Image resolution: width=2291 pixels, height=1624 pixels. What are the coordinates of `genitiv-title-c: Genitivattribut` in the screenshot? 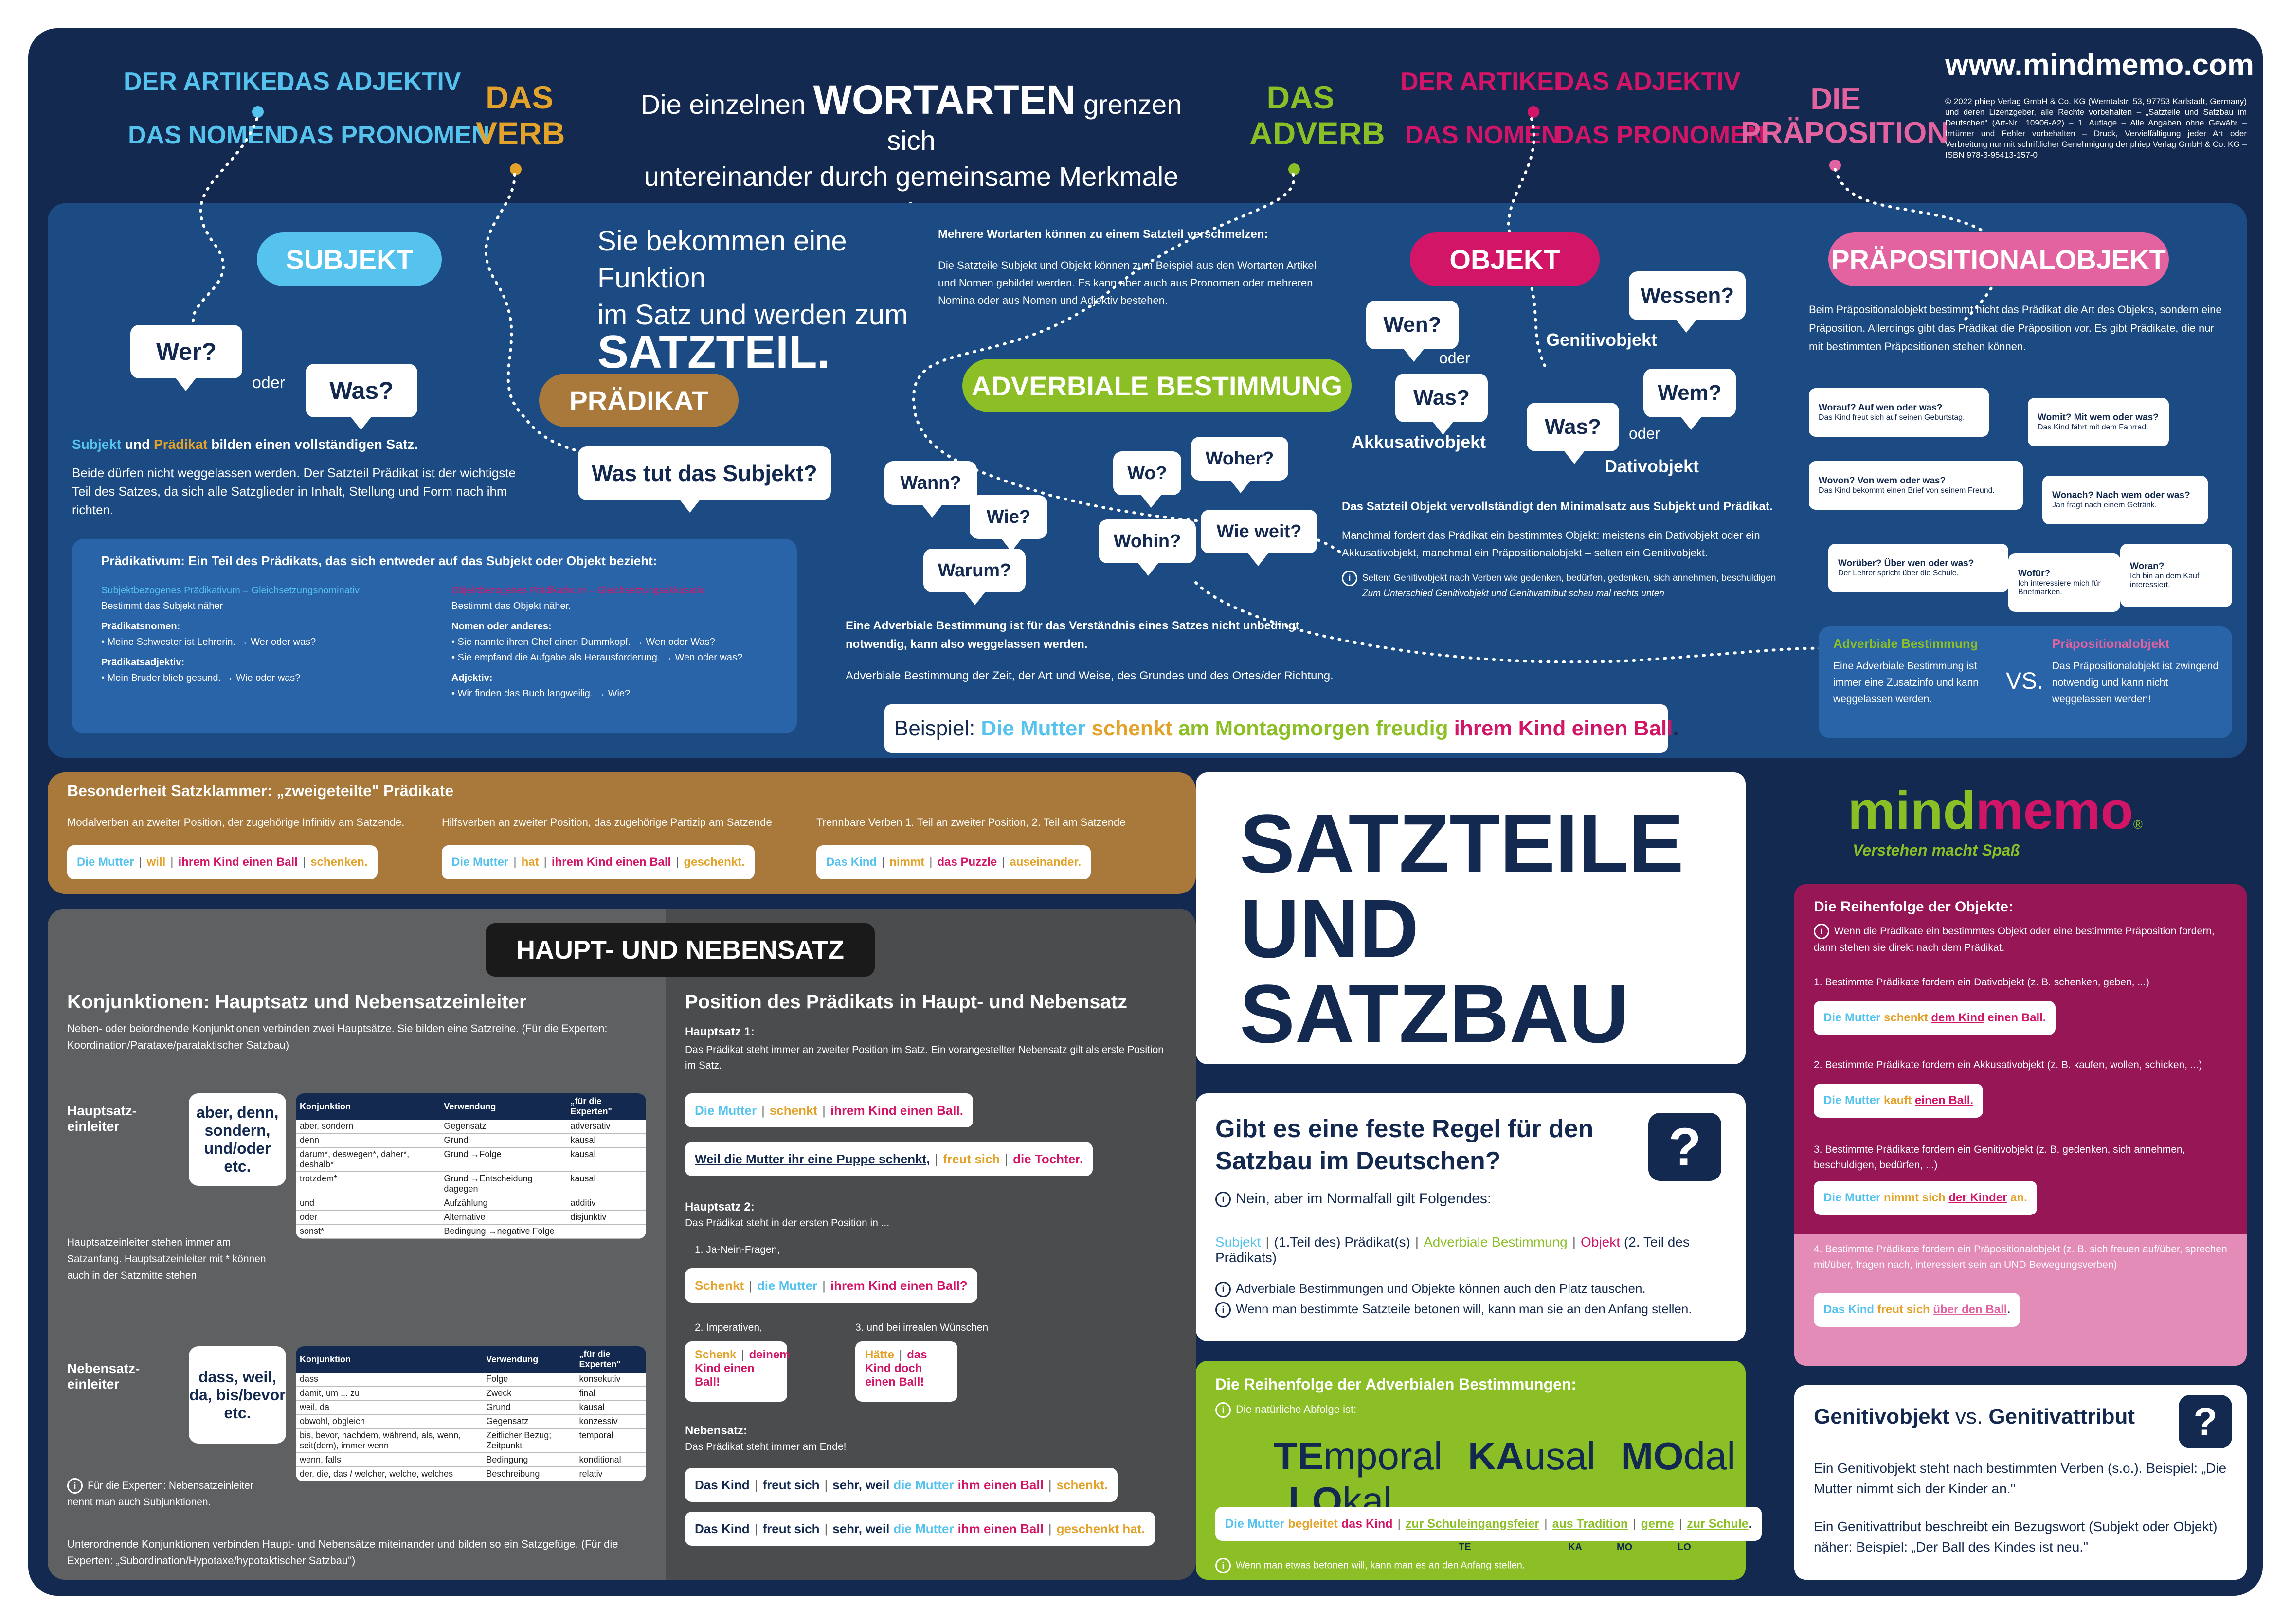 It's located at (2061, 1416).